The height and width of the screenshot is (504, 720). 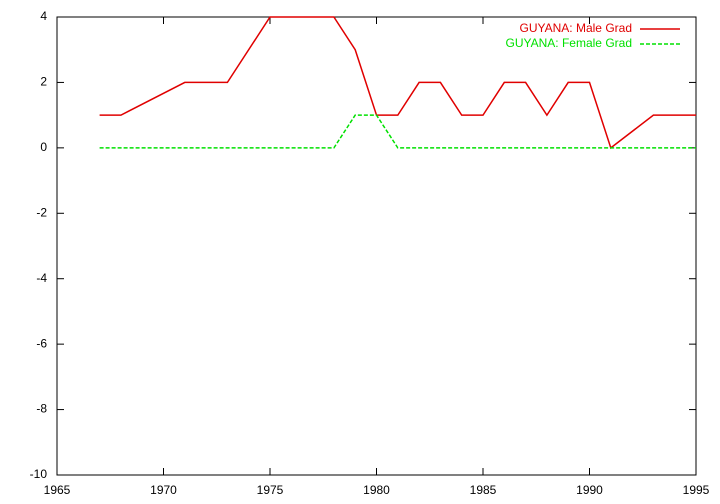 I want to click on x-tick-label: 1990, so click(x=589, y=490).